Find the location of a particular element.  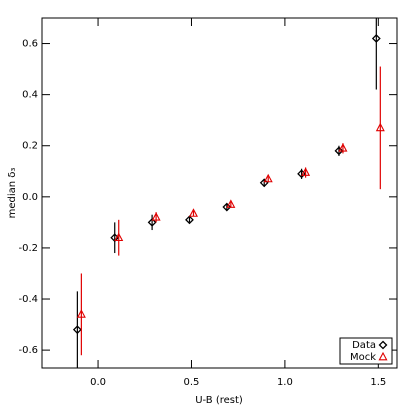

y-tick-label: 0.0 is located at coordinates (30, 197).